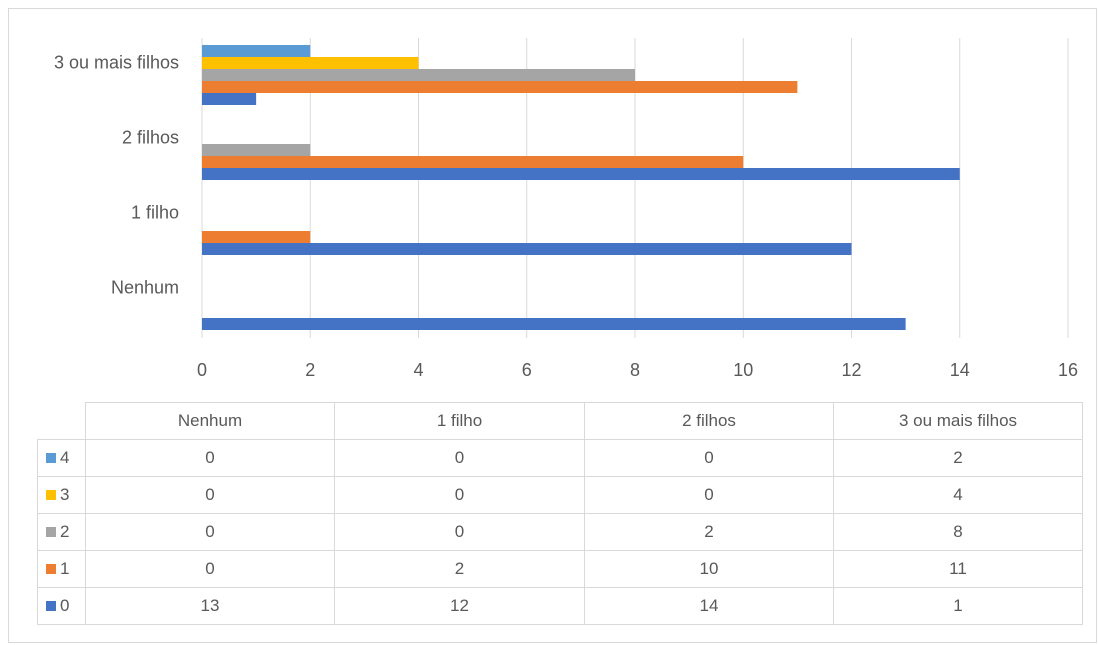 This screenshot has height=645, width=1099. Describe the element at coordinates (459, 606) in the screenshot. I see `table-cell: 12` at that location.